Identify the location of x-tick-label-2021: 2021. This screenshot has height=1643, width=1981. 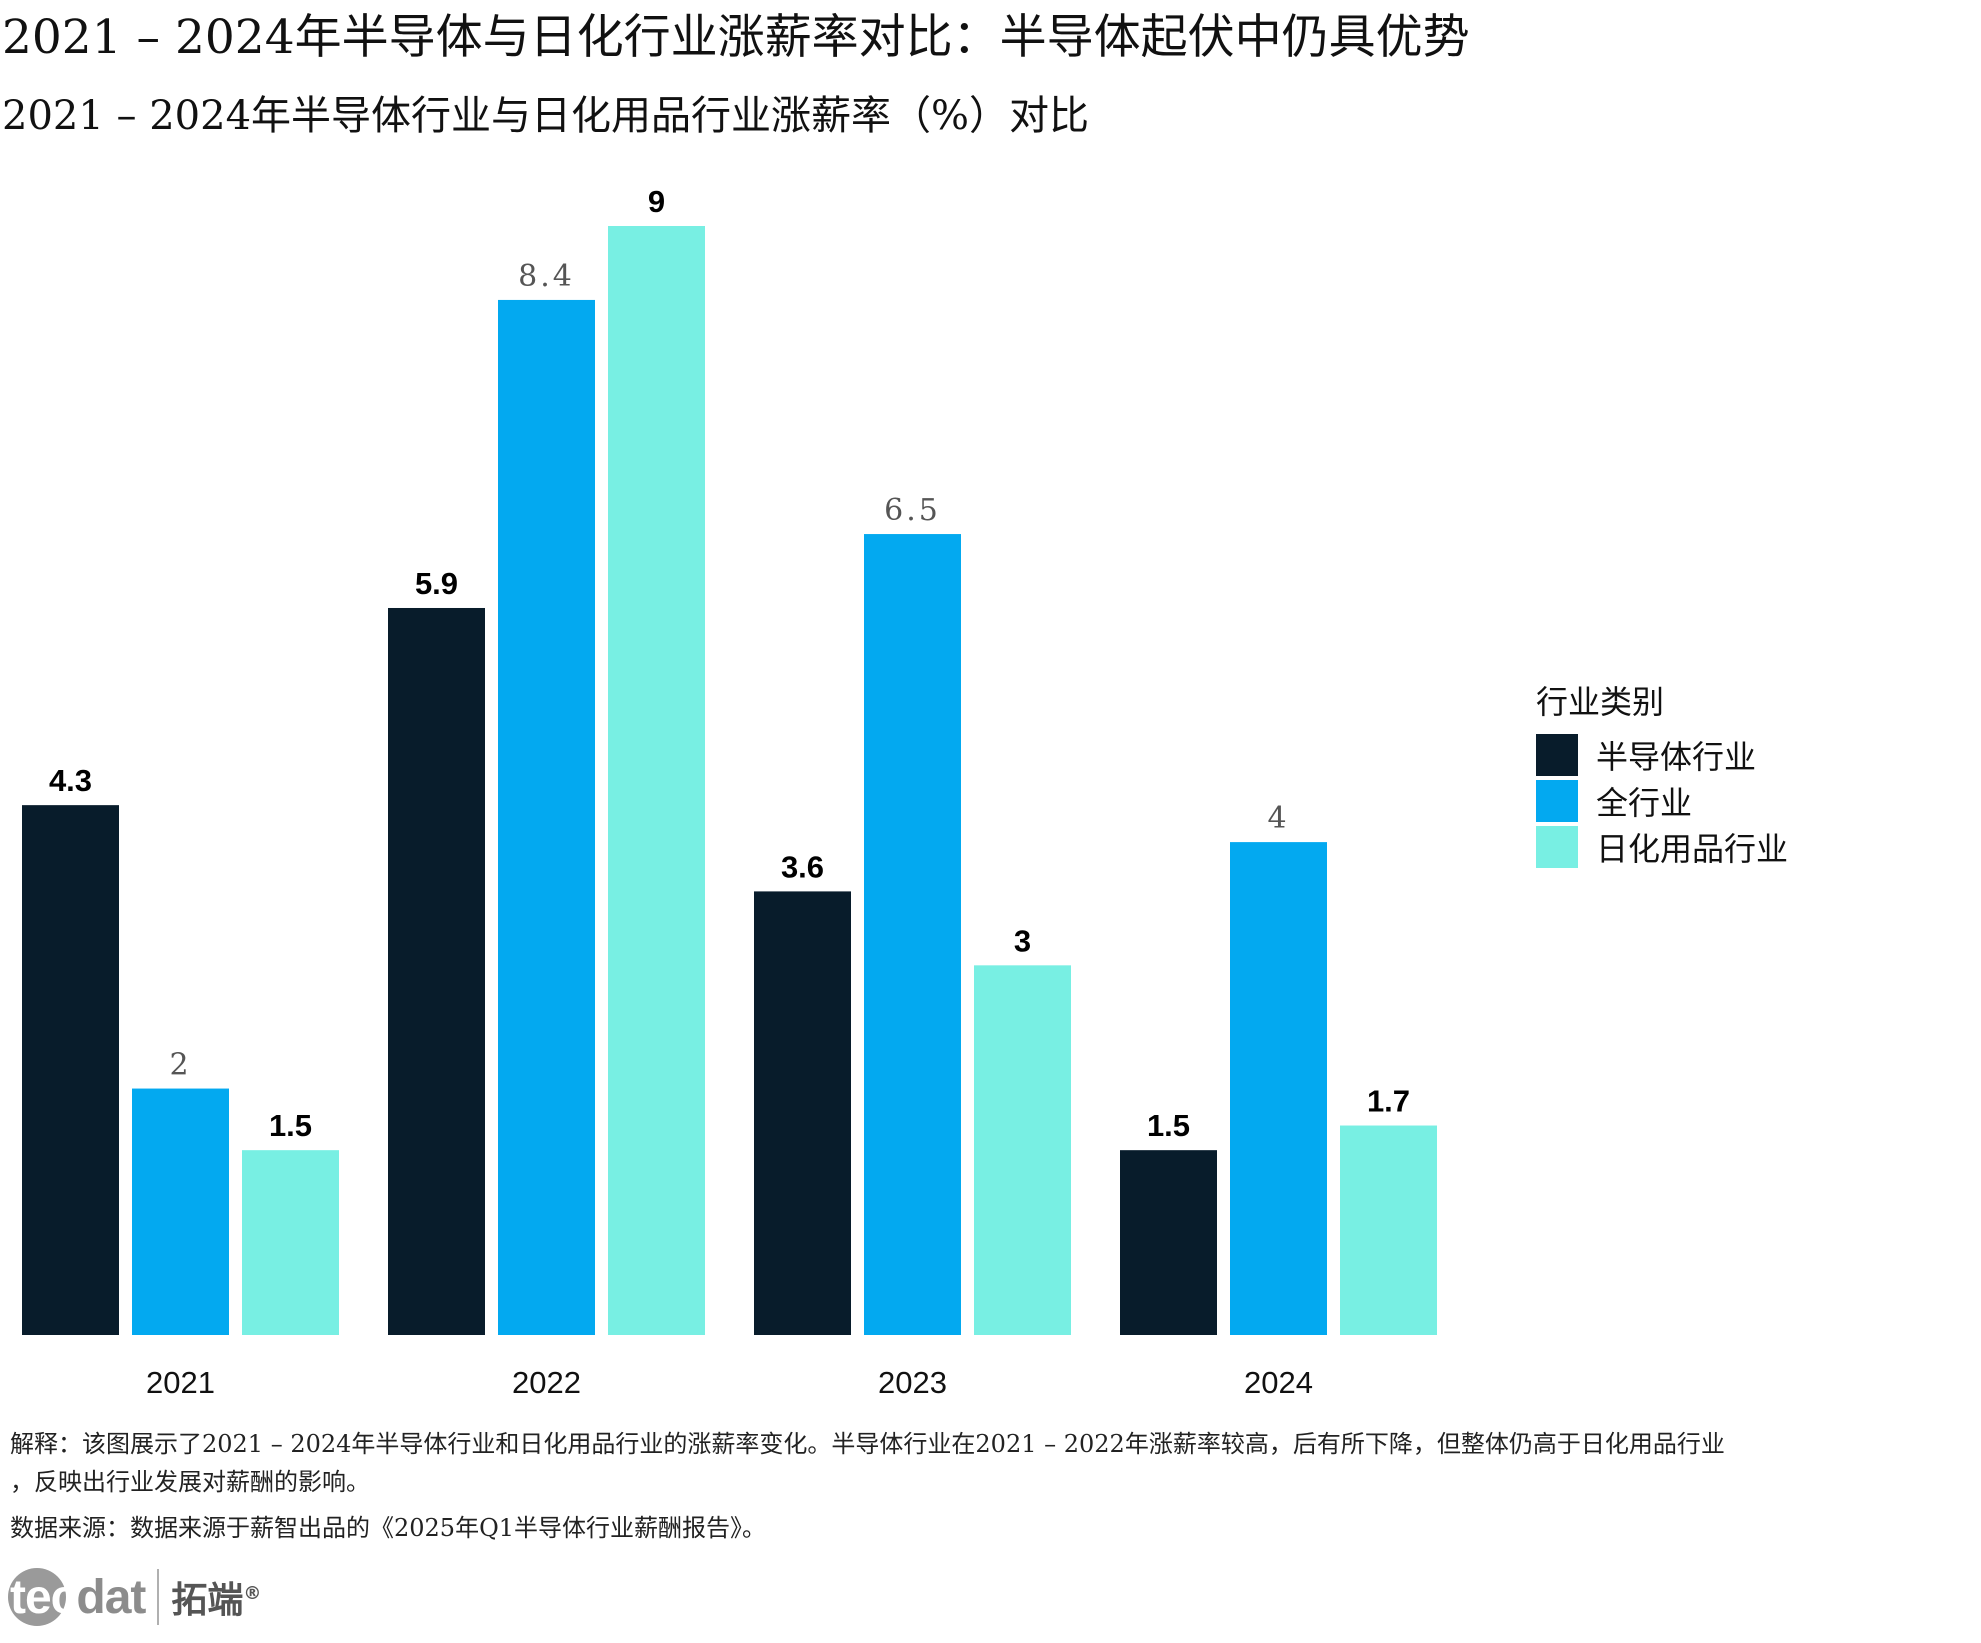
(180, 1382).